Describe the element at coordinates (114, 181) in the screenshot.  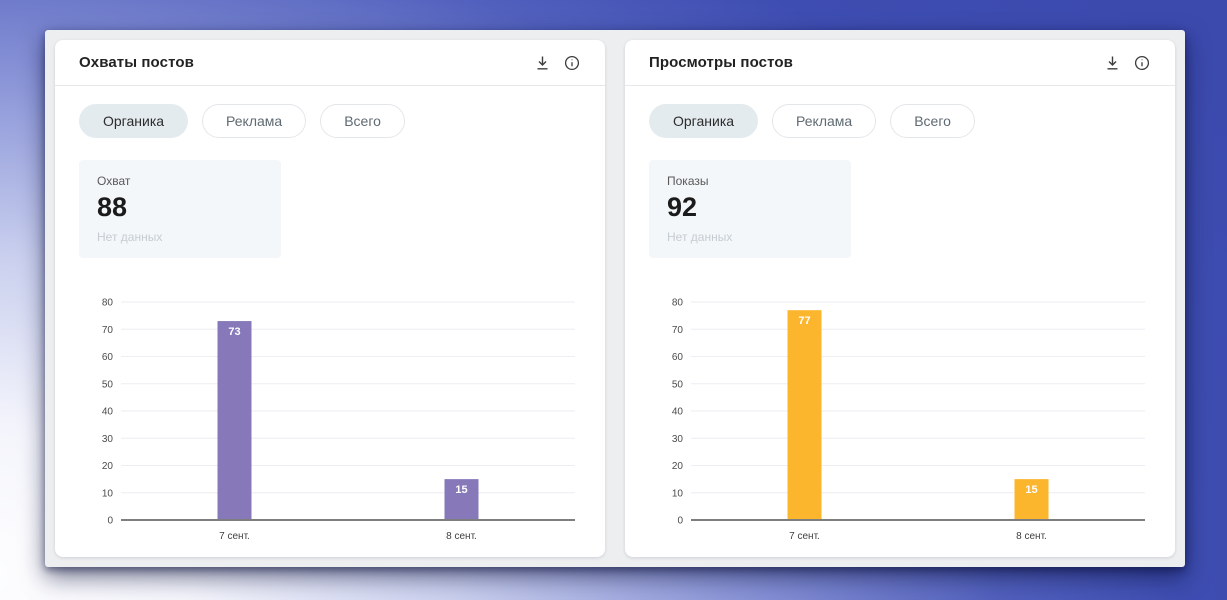
I see `stat-label: Охват` at that location.